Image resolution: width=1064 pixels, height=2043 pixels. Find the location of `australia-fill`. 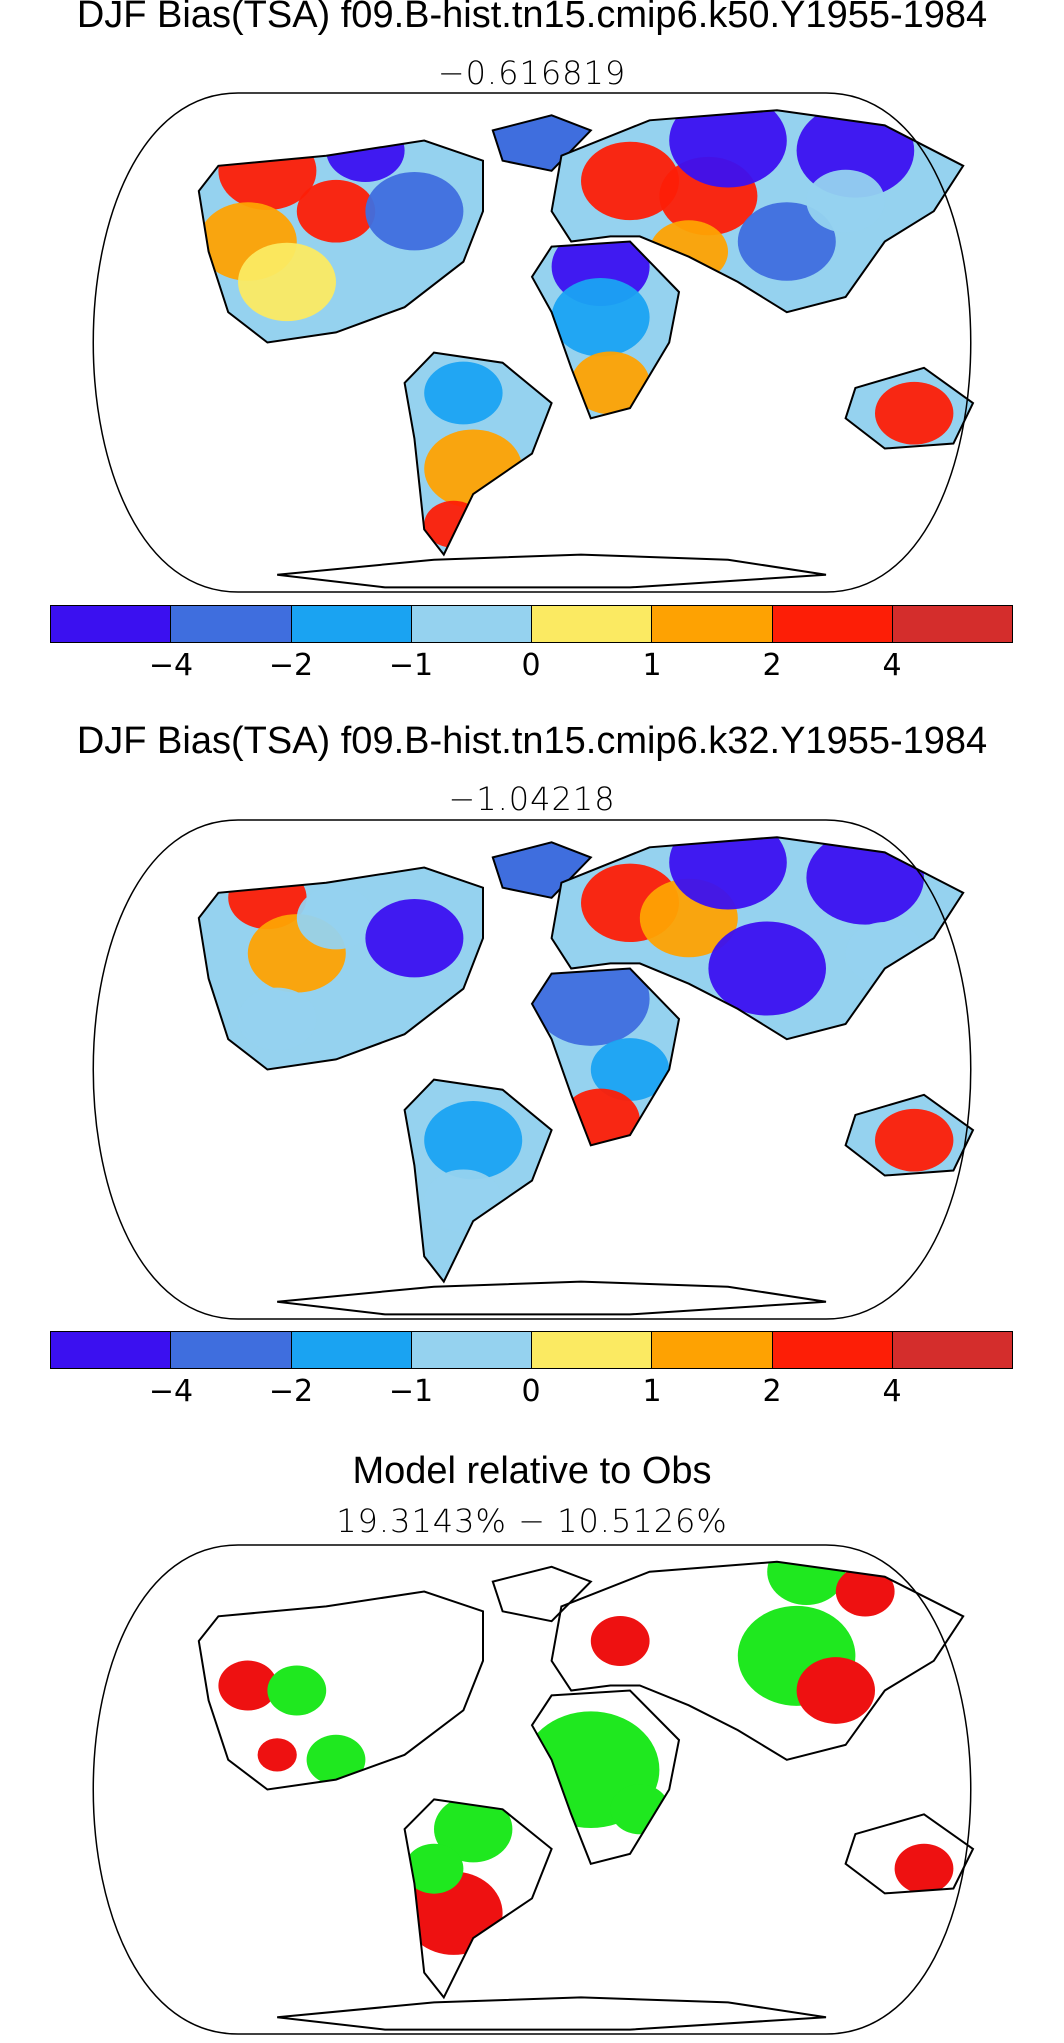

australia-fill is located at coordinates (924, 1868).